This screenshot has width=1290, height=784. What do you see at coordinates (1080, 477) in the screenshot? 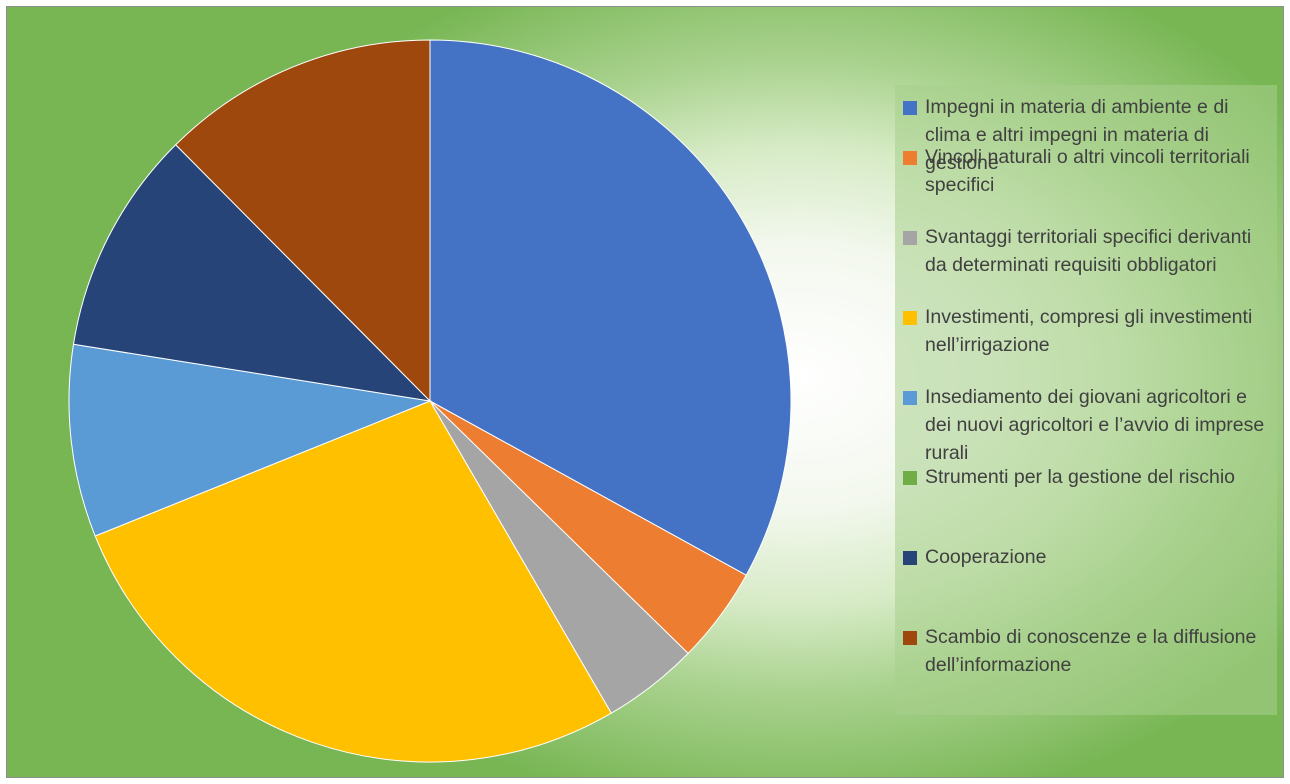
I see `legend-label: Strumenti per la gestione del rischio` at bounding box center [1080, 477].